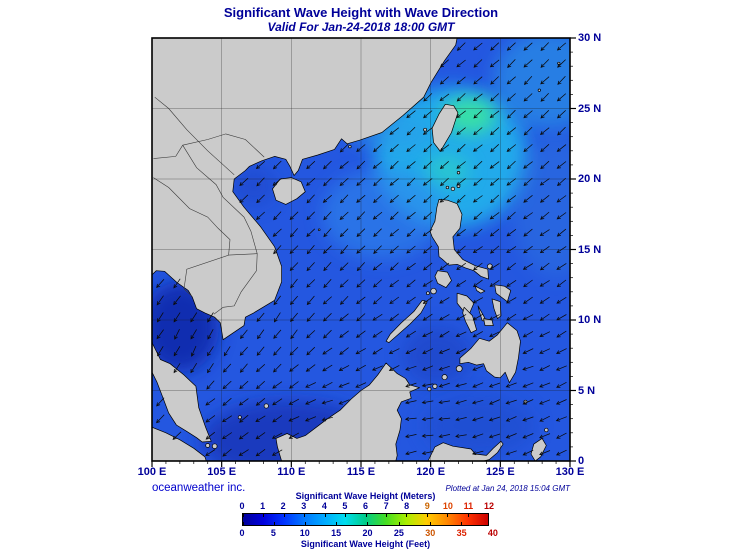 The height and width of the screenshot is (560, 755). I want to click on lat-tick-label: 15 N, so click(590, 249).